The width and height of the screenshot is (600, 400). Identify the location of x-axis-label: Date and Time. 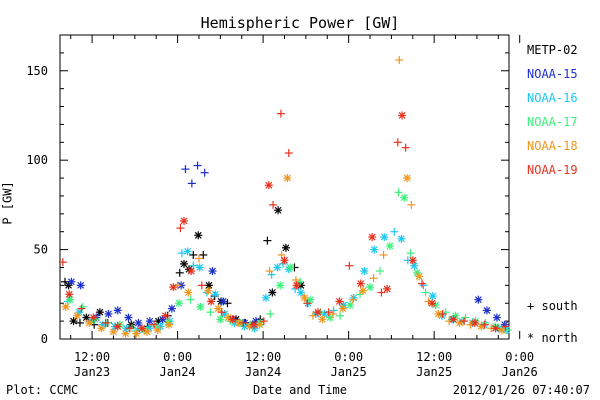
(300, 390).